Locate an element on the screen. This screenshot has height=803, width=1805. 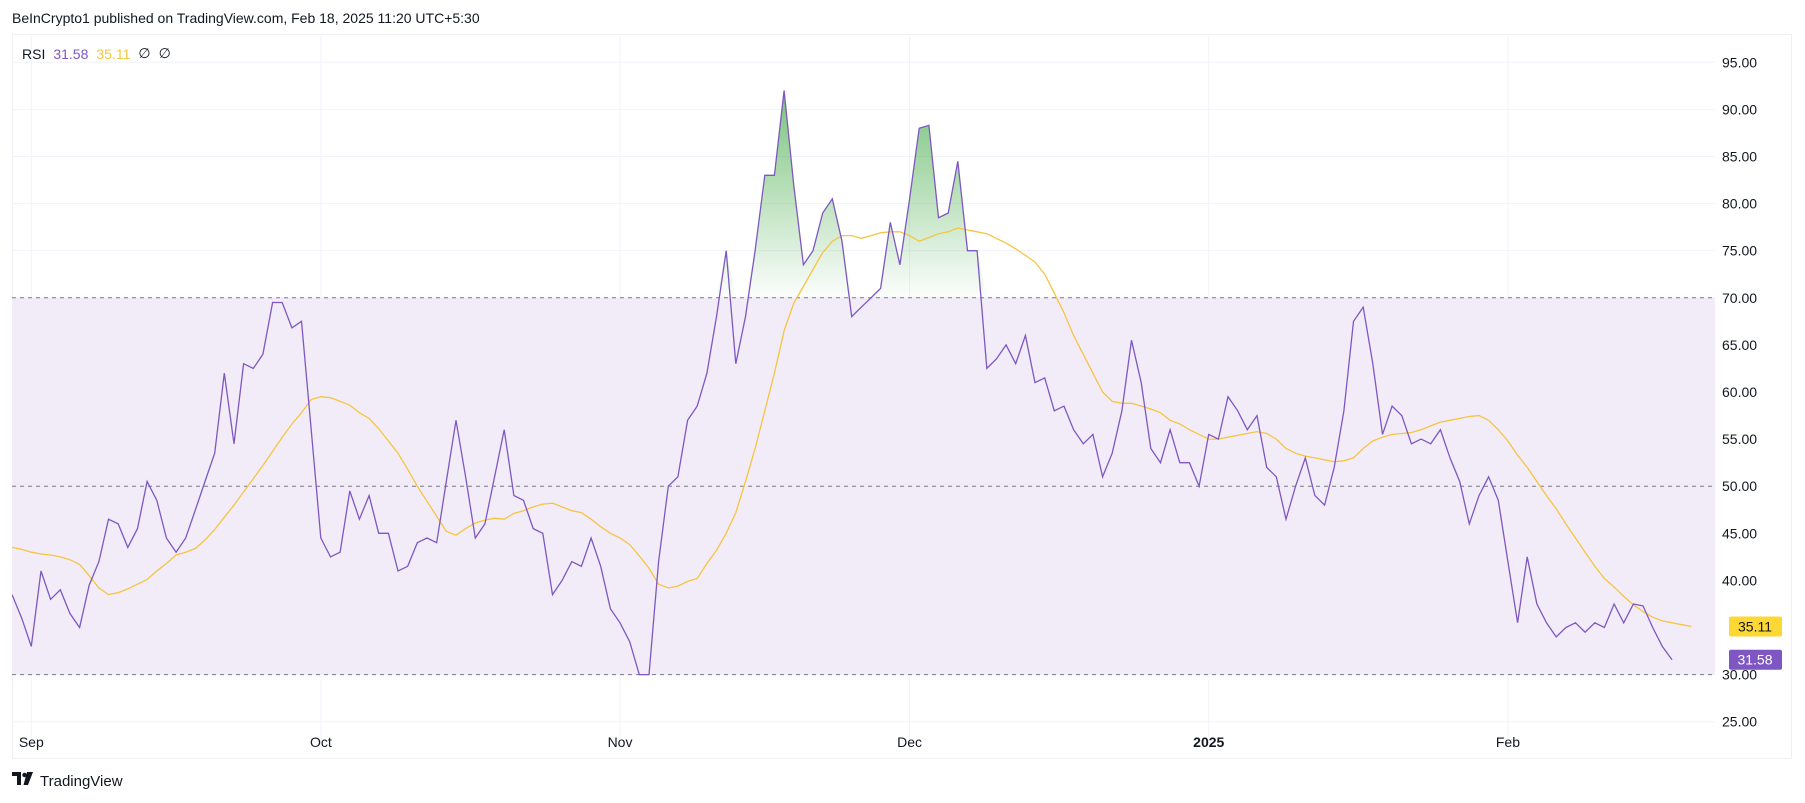
y-tick-label: 60.00 is located at coordinates (1739, 392).